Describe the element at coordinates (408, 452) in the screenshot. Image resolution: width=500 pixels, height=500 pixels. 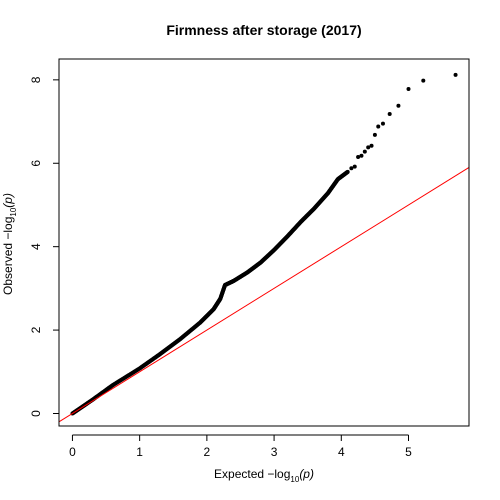
I see `x-tick-label: 5` at that location.